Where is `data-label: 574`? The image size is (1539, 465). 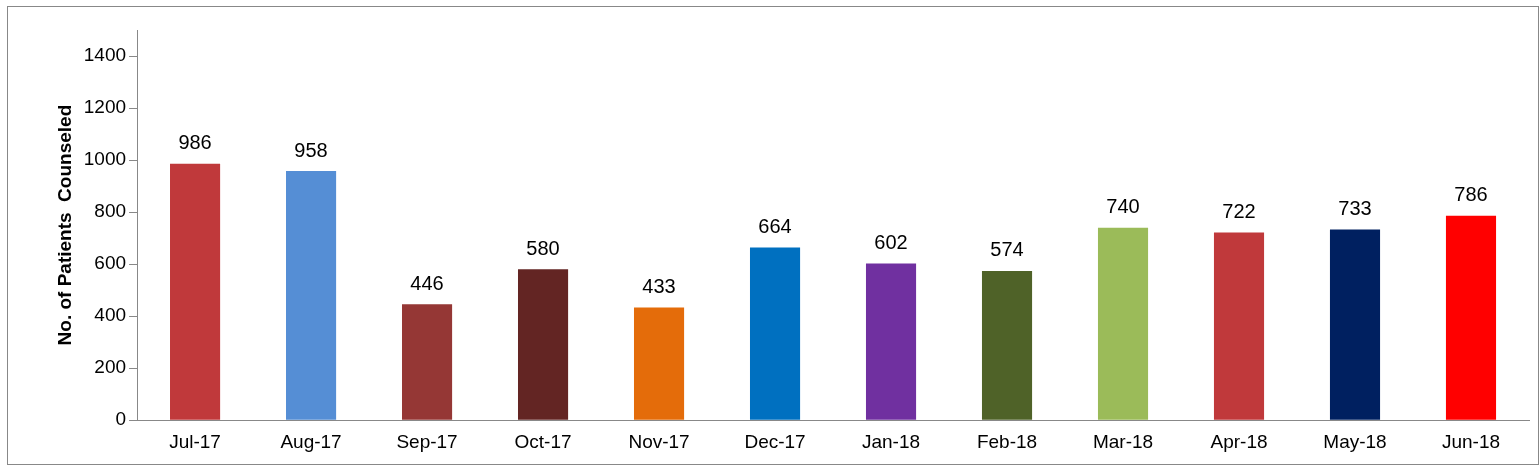 data-label: 574 is located at coordinates (1007, 249).